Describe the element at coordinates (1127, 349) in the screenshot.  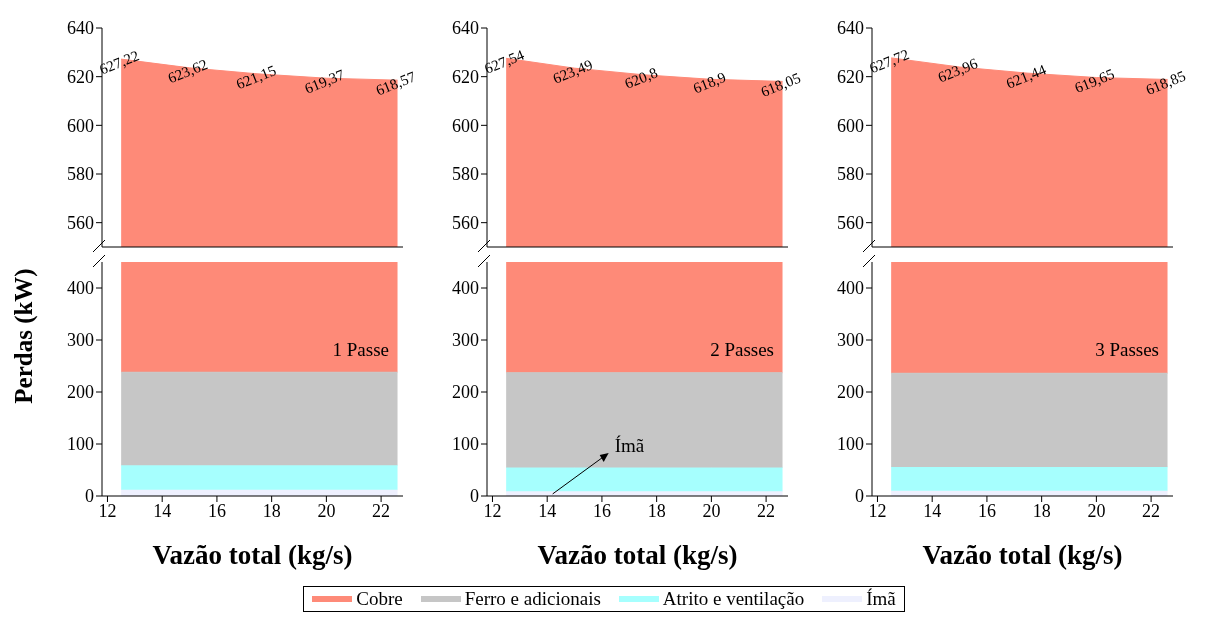
I see `annotation: 3 Passes` at that location.